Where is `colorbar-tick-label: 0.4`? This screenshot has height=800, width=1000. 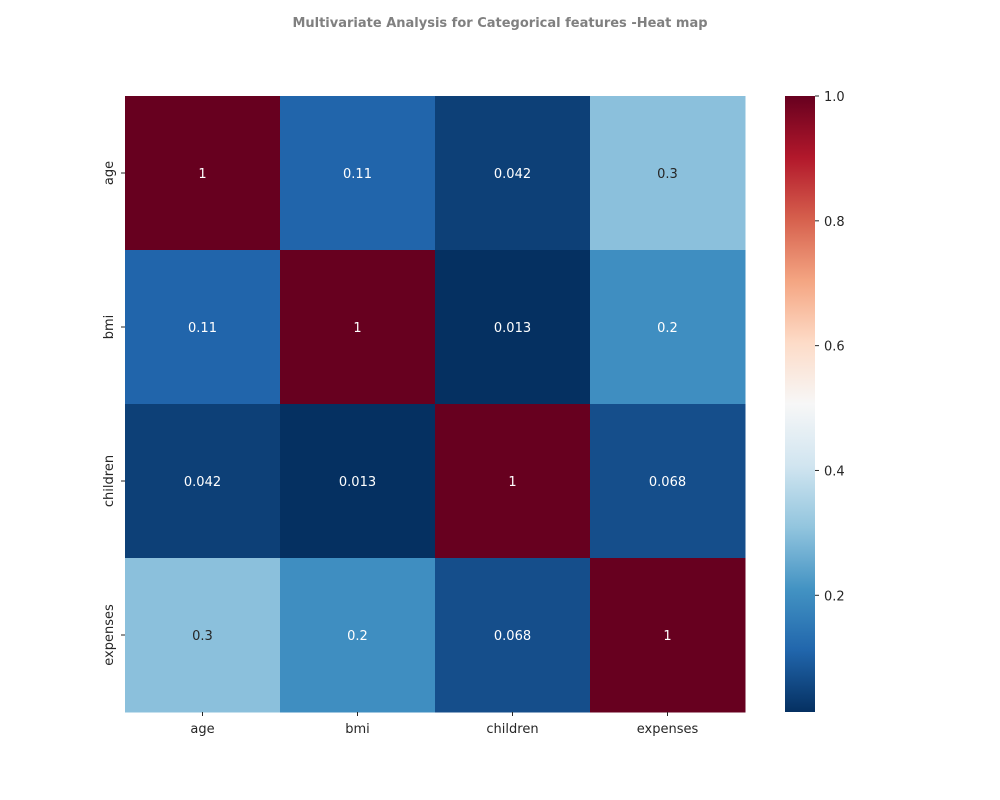
colorbar-tick-label: 0.4 is located at coordinates (834, 471).